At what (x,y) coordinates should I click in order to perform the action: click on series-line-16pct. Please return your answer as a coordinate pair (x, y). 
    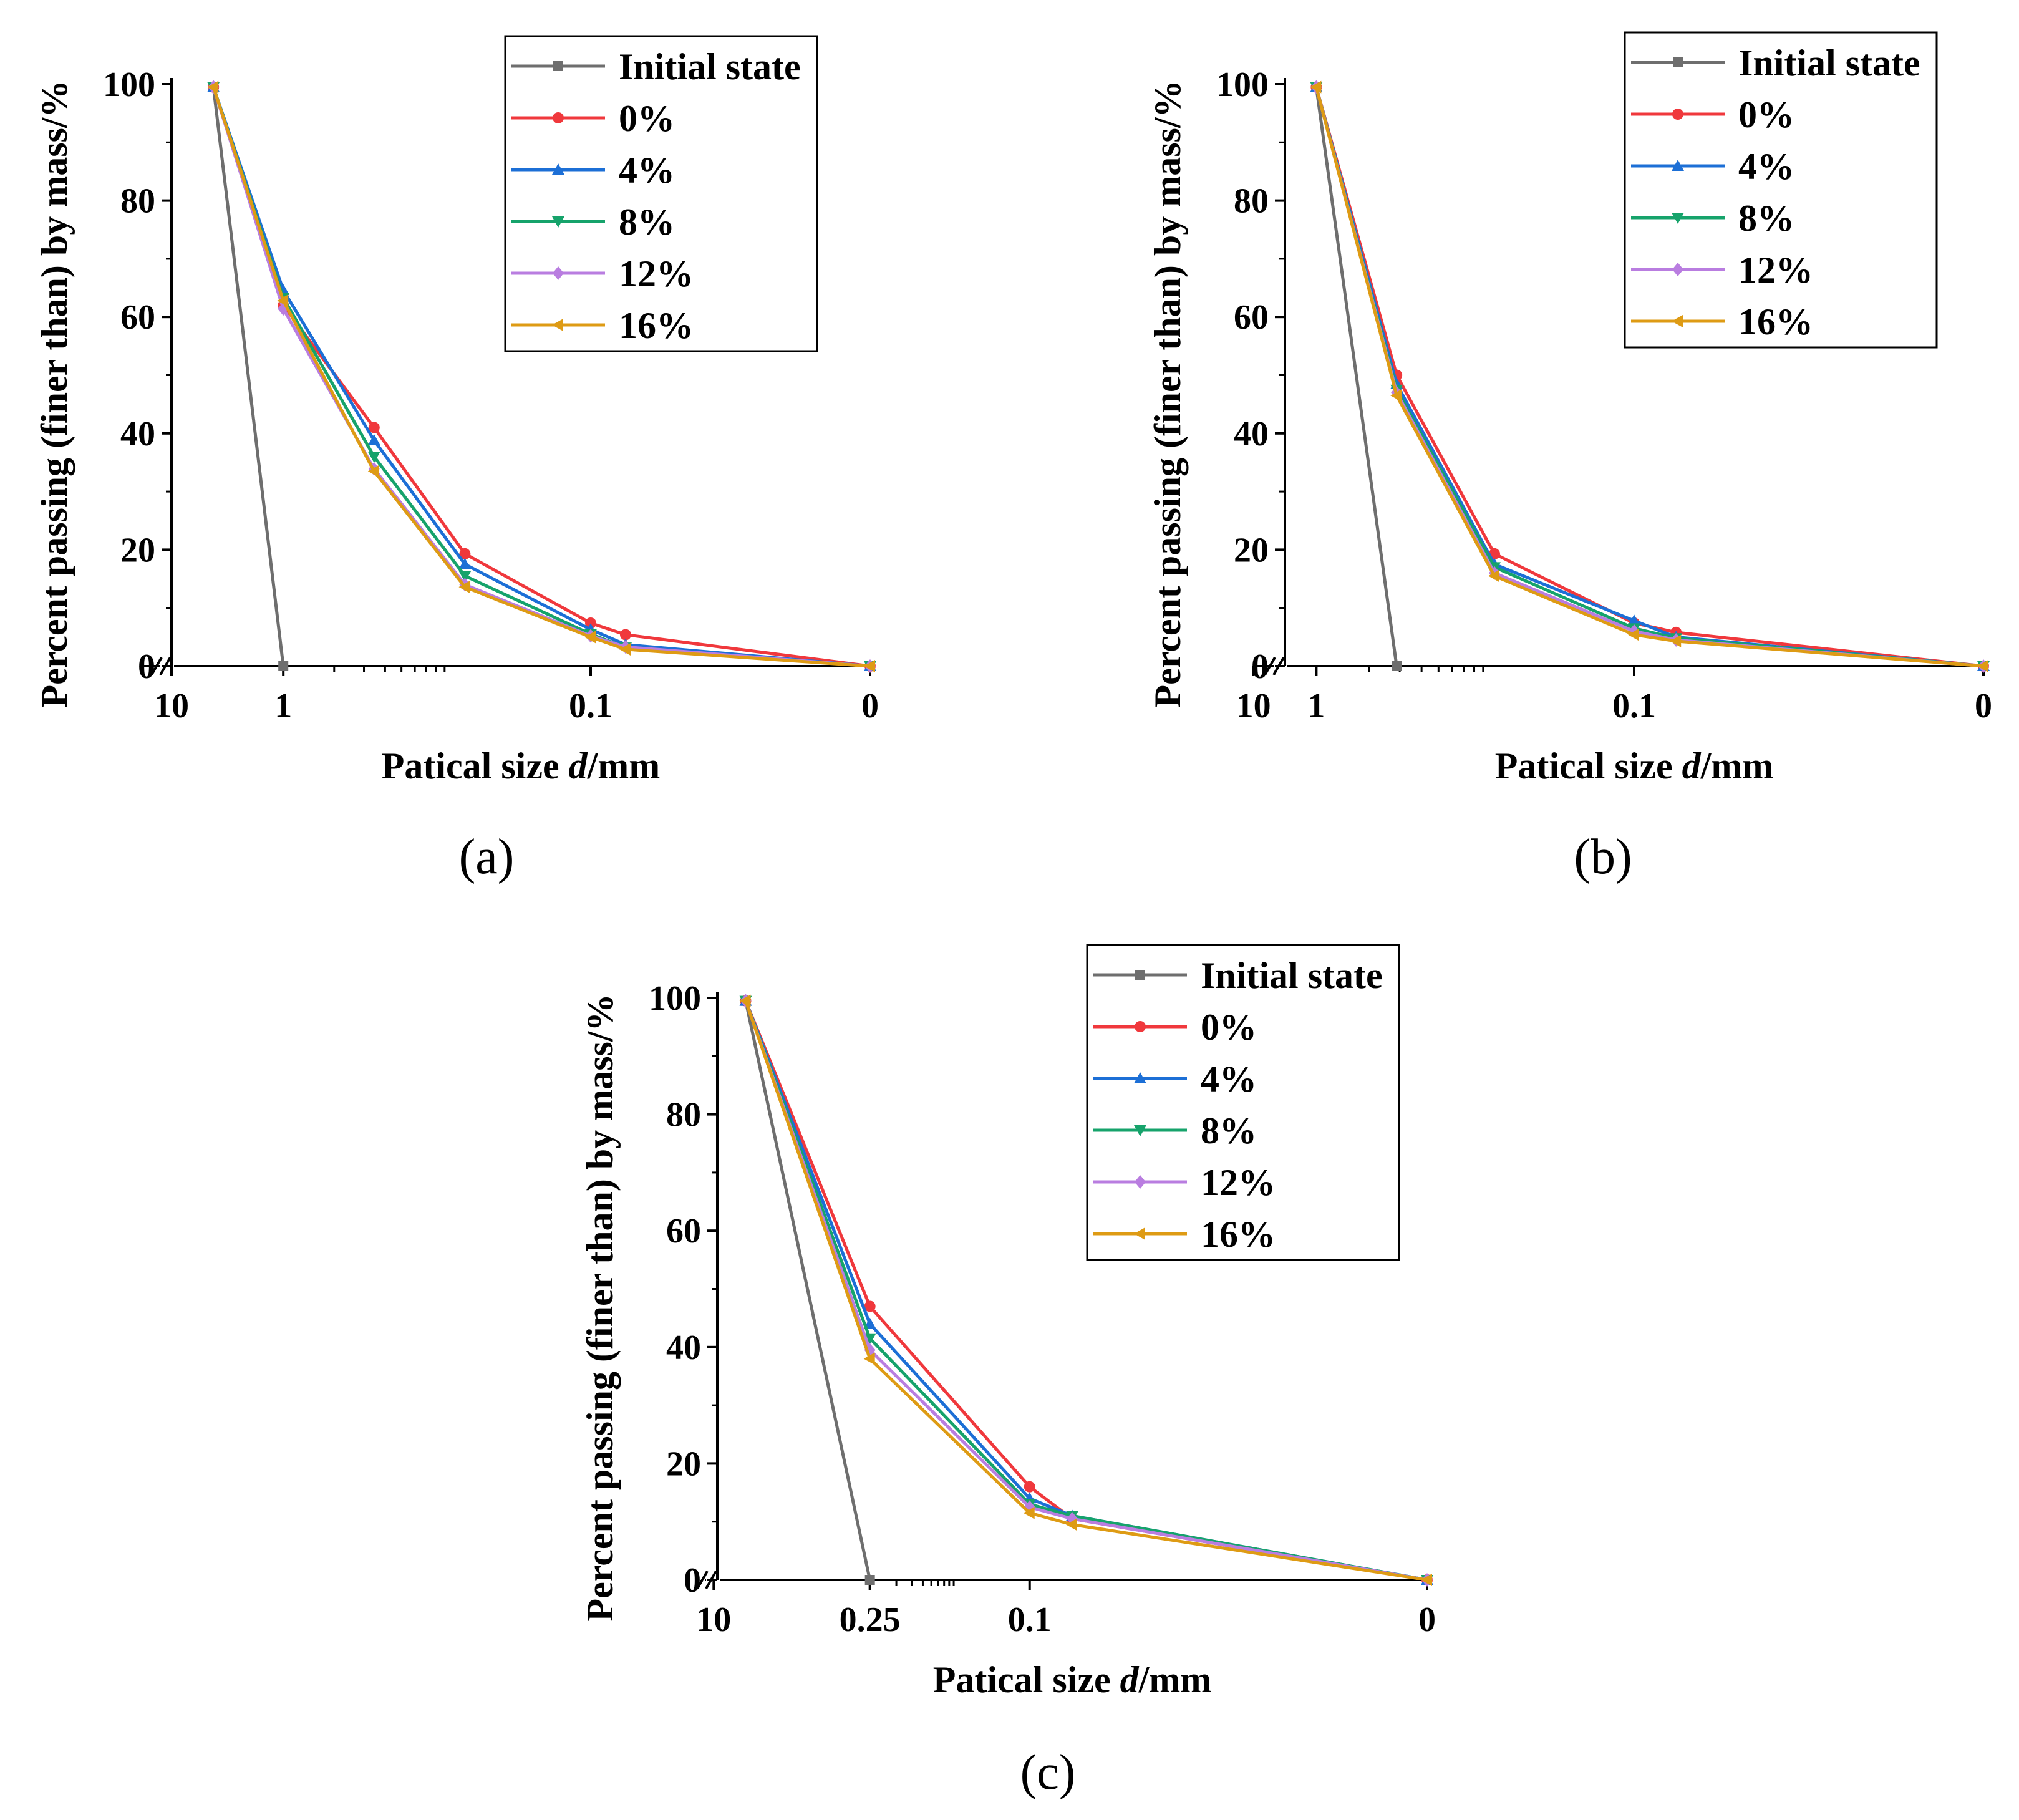
    Looking at the image, I should click on (1649, 378).